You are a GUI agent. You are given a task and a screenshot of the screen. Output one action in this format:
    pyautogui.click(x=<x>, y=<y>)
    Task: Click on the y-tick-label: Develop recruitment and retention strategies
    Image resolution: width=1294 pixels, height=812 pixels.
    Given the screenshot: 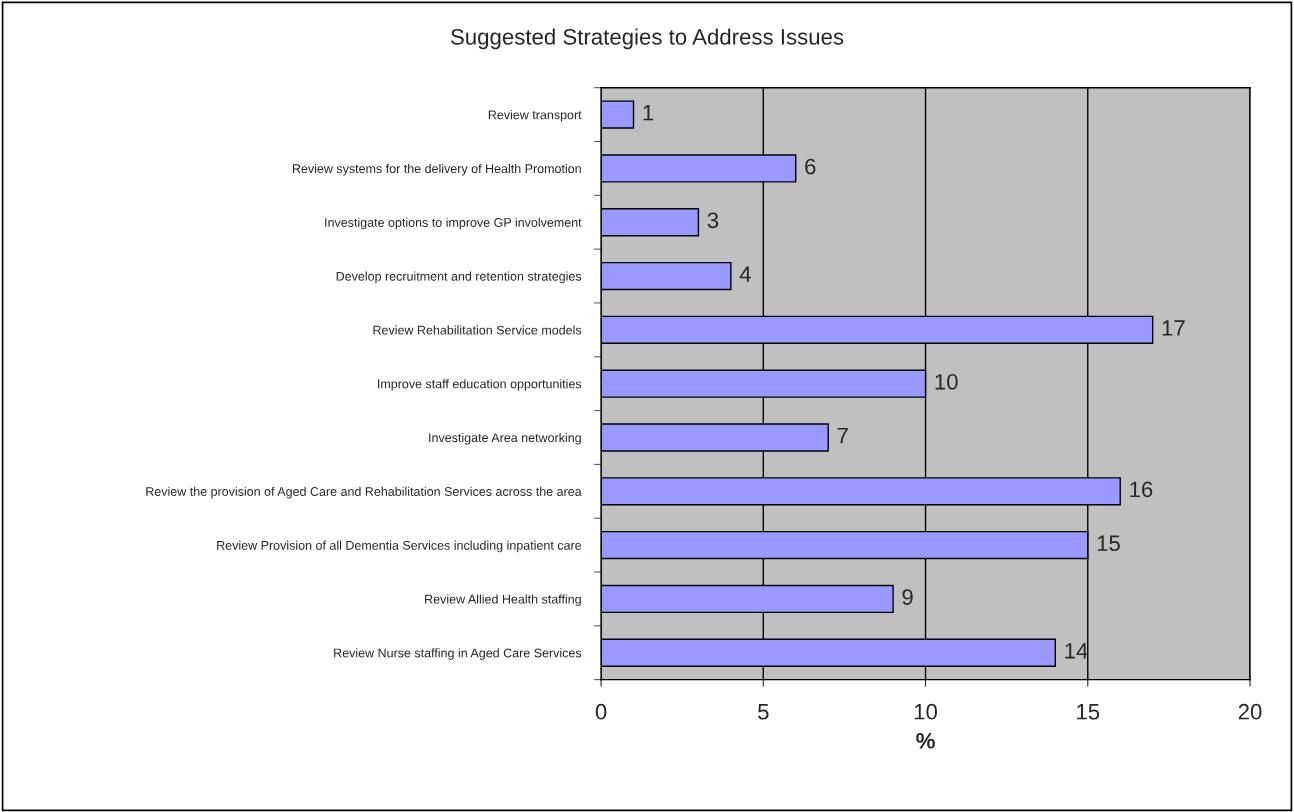 What is the action you would take?
    pyautogui.click(x=459, y=277)
    